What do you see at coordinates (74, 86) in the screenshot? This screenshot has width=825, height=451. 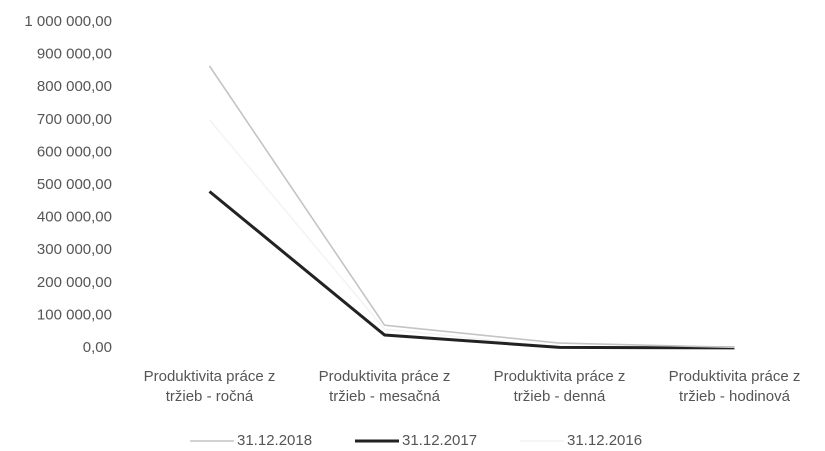 I see `y-tick-label: 800 000,00` at bounding box center [74, 86].